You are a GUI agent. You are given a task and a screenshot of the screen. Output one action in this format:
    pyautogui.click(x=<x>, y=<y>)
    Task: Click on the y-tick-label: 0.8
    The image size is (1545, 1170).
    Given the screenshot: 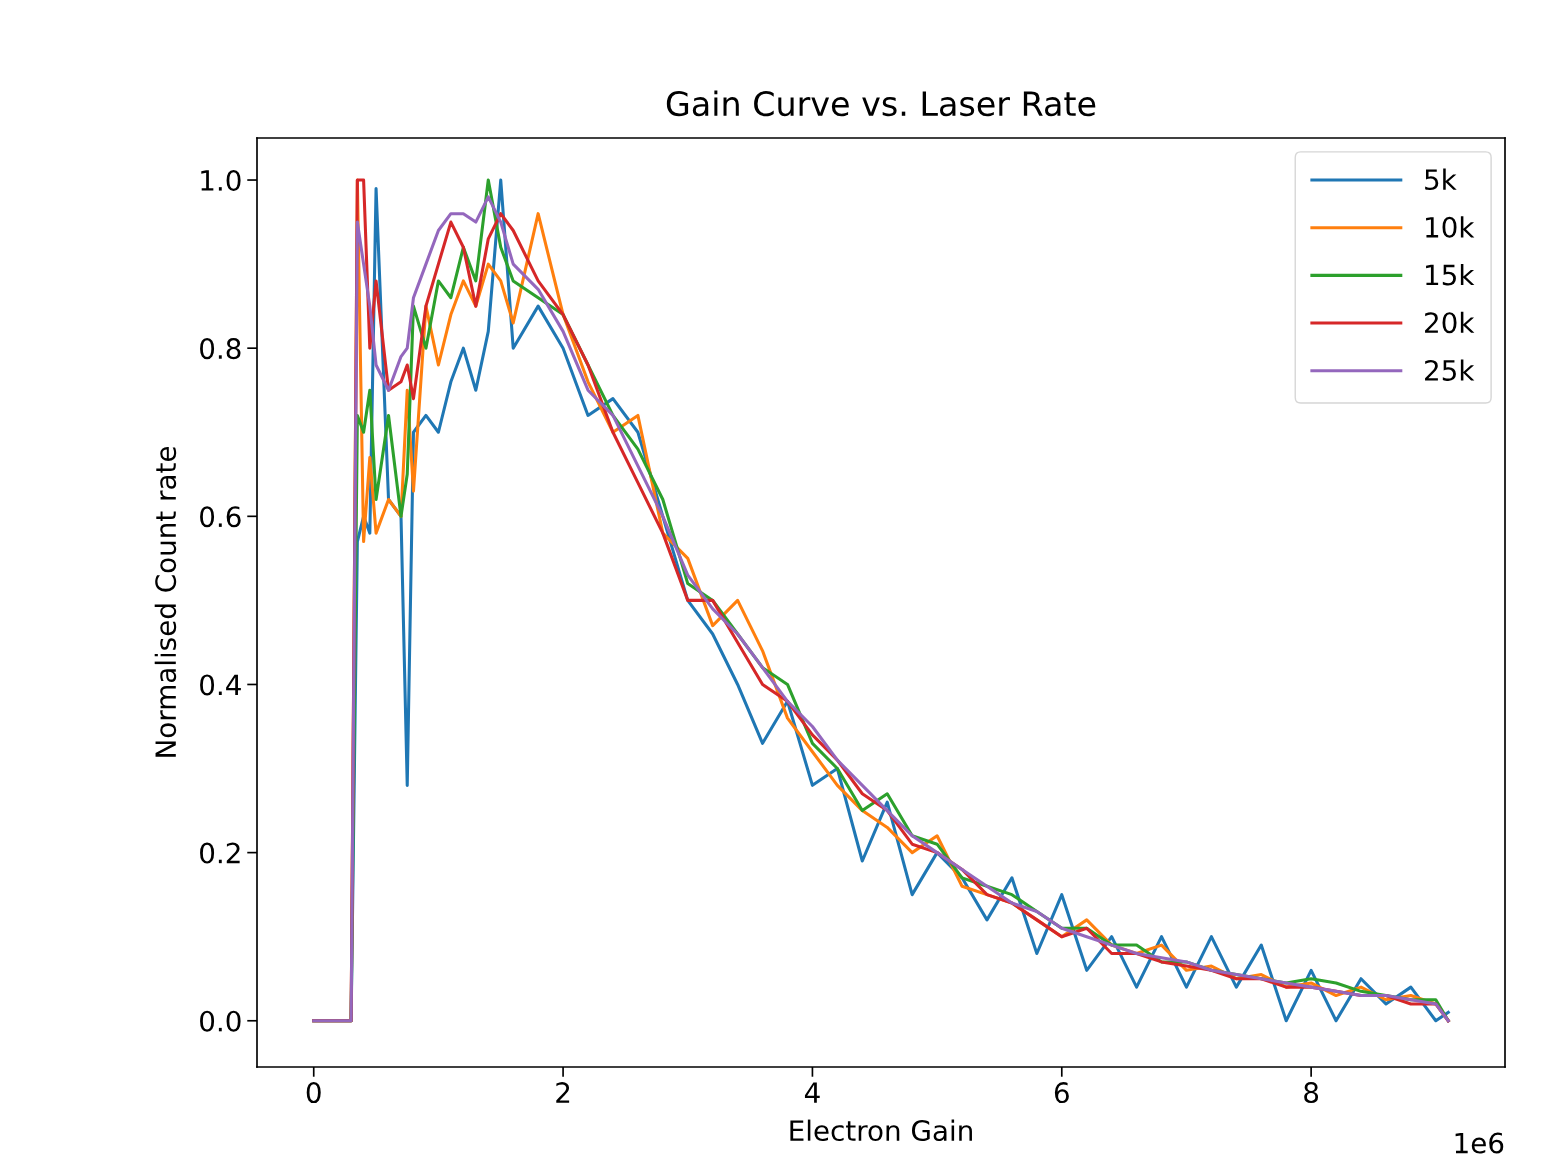 What is the action you would take?
    pyautogui.click(x=220, y=349)
    